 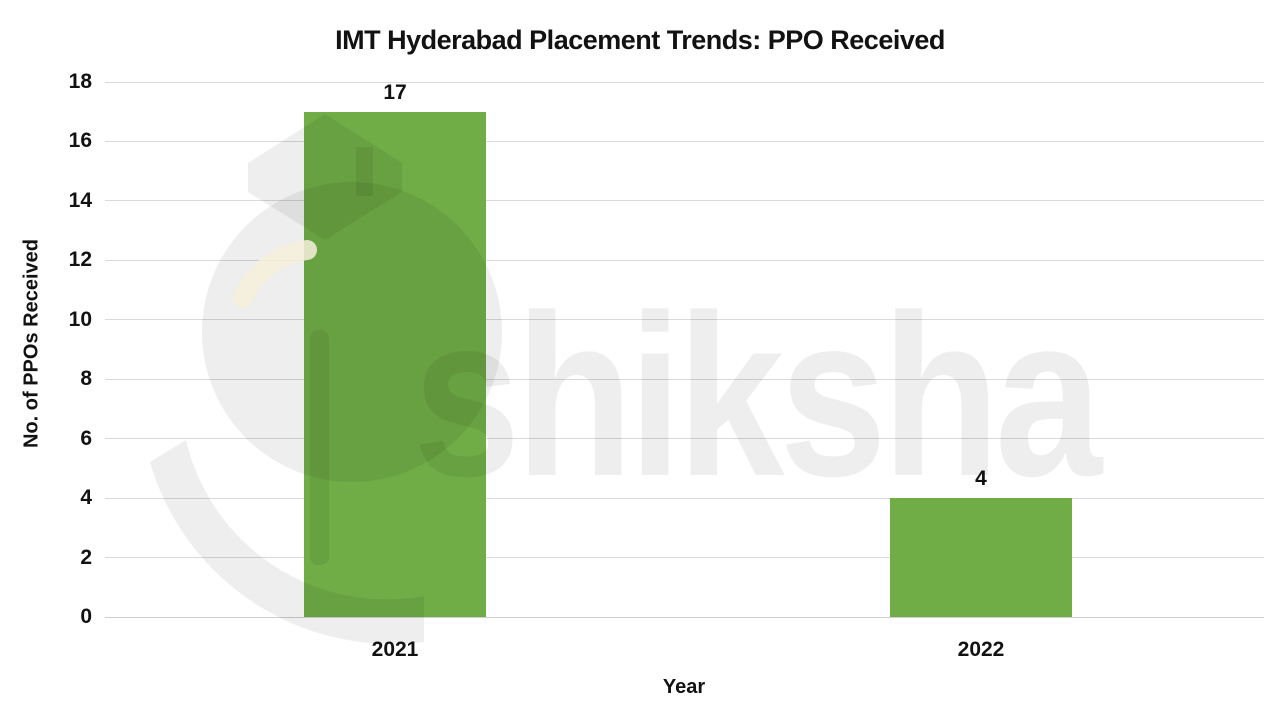 I want to click on bar-2022, so click(x=981, y=557).